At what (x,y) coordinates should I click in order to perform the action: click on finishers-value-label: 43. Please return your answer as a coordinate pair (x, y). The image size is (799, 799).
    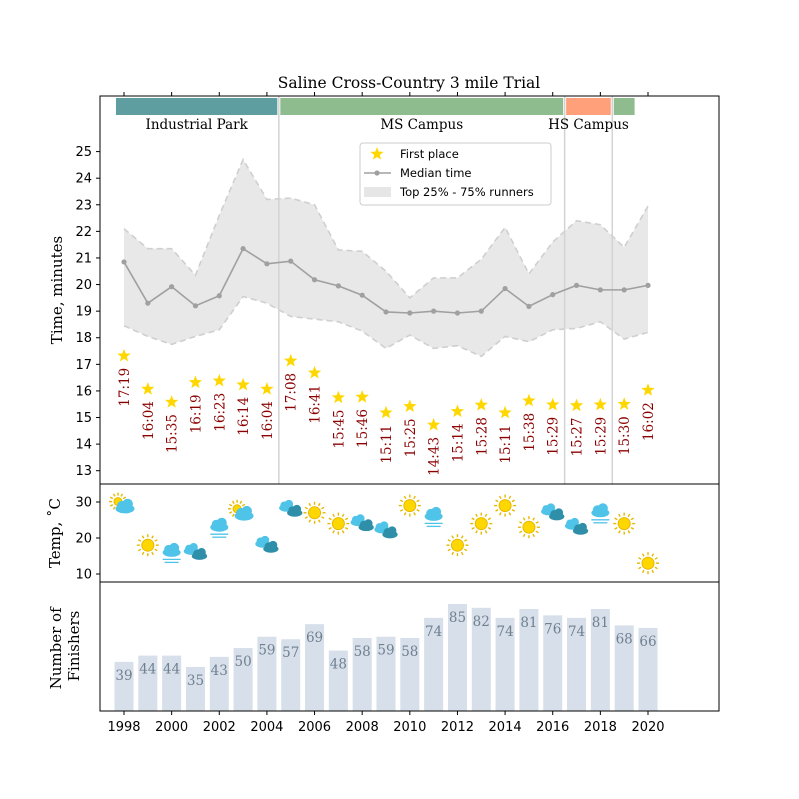
    Looking at the image, I should click on (219, 671).